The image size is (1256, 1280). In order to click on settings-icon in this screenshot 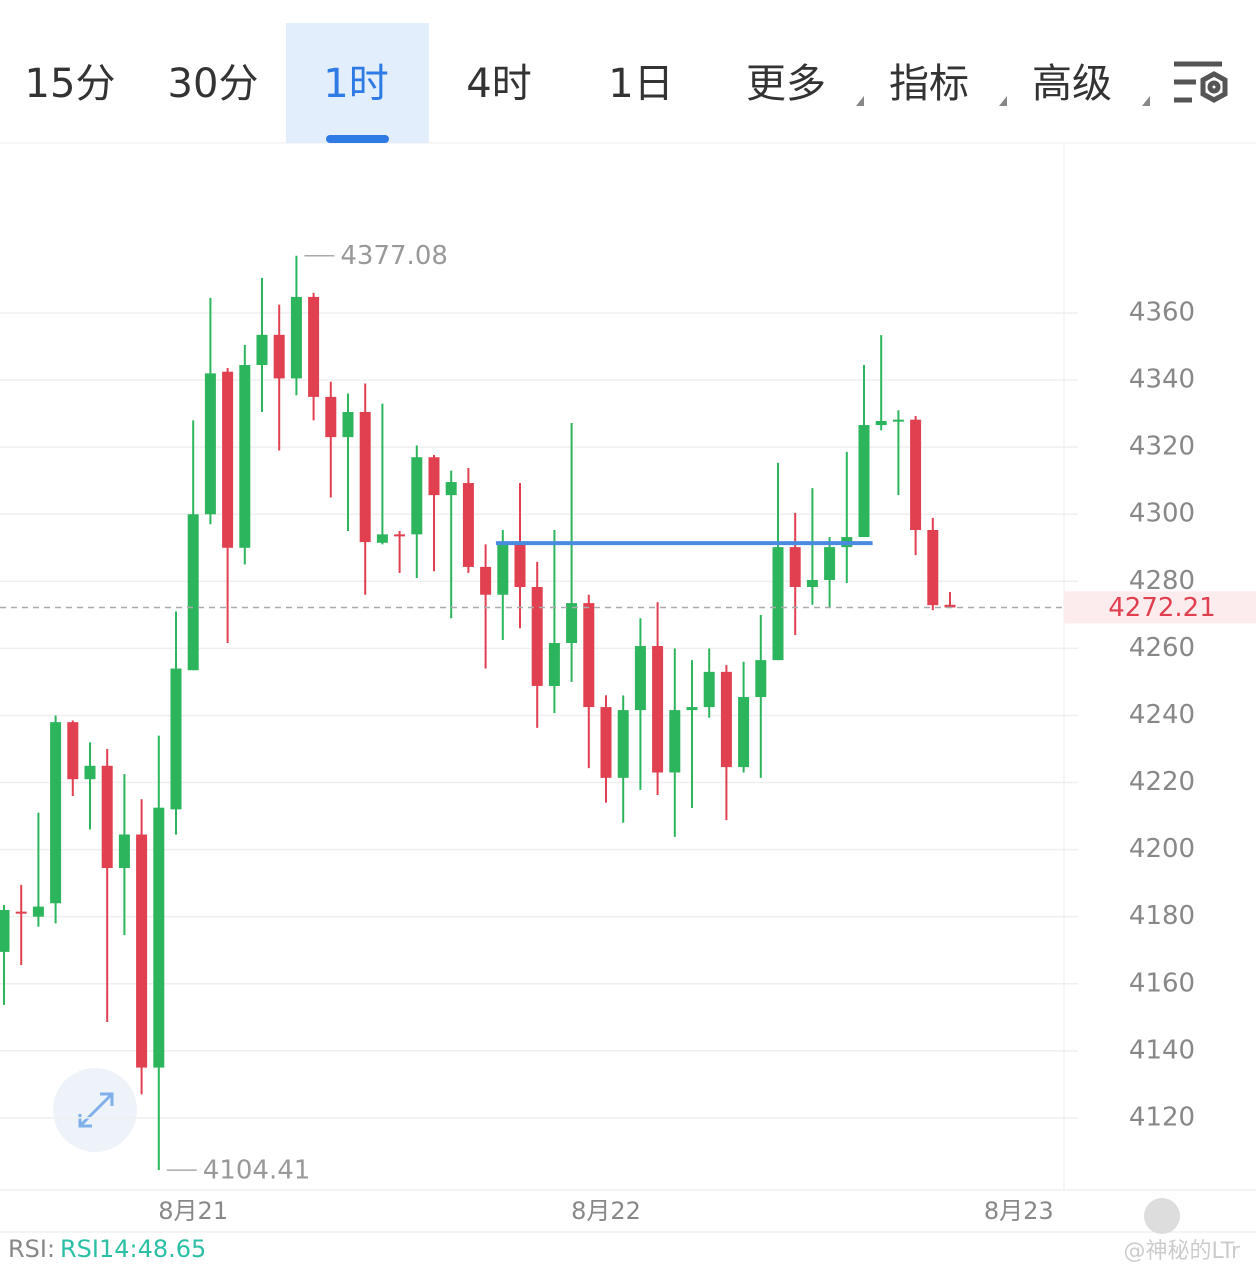, I will do `click(1201, 82)`.